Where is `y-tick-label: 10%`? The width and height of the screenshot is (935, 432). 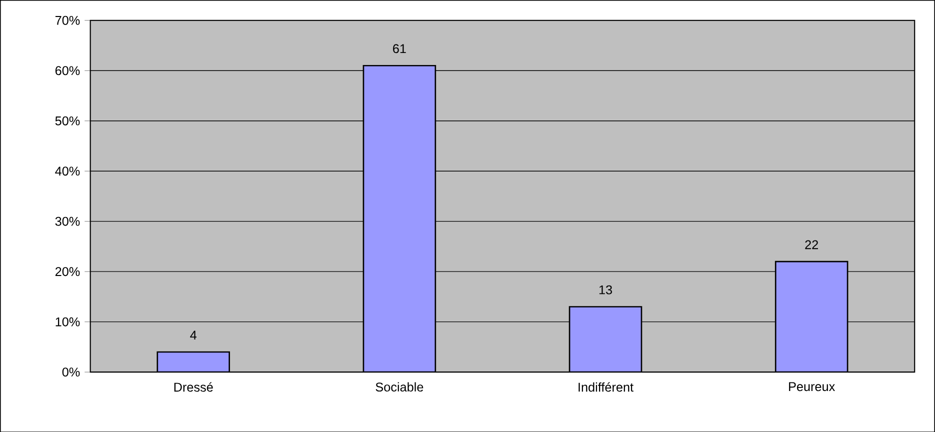 y-tick-label: 10% is located at coordinates (68, 321).